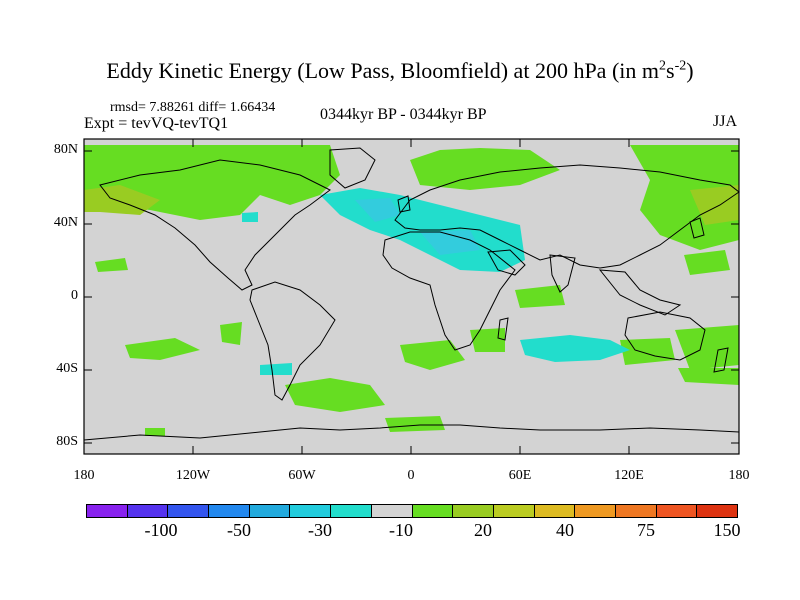 This screenshot has width=800, height=600. What do you see at coordinates (739, 475) in the screenshot?
I see `lon-label-180e: 180` at bounding box center [739, 475].